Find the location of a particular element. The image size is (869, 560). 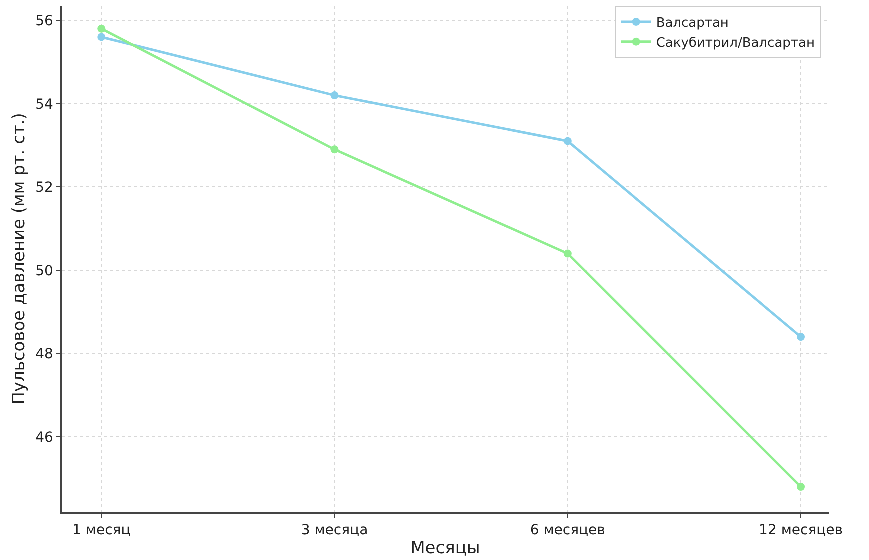

x-axis-title: Месяцы is located at coordinates (445, 548).